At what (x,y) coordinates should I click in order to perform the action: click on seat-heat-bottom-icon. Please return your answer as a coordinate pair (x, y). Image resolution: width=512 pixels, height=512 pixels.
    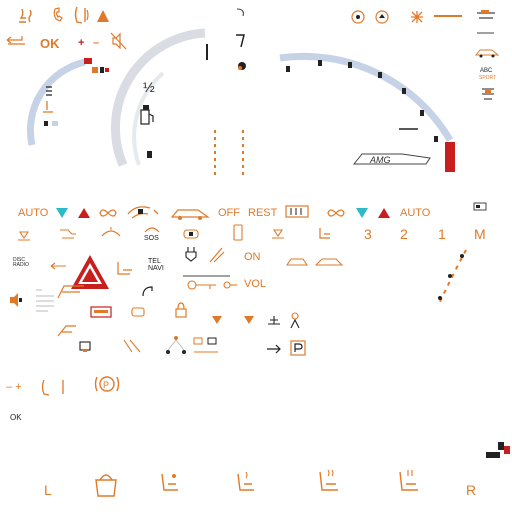
    Looking at the image, I should click on (245, 484).